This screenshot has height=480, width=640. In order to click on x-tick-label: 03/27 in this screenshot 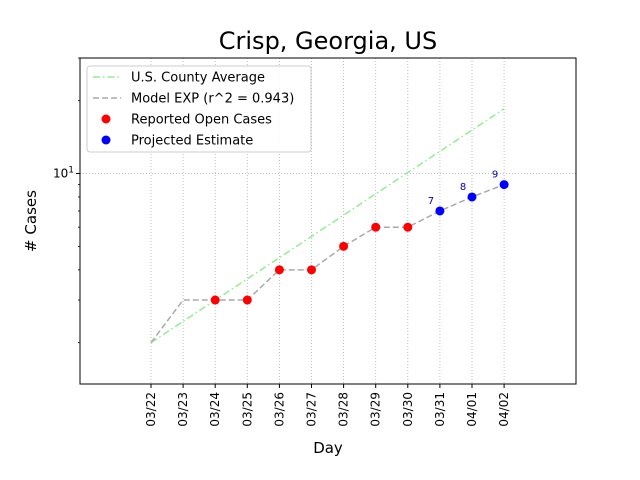, I will do `click(312, 409)`.